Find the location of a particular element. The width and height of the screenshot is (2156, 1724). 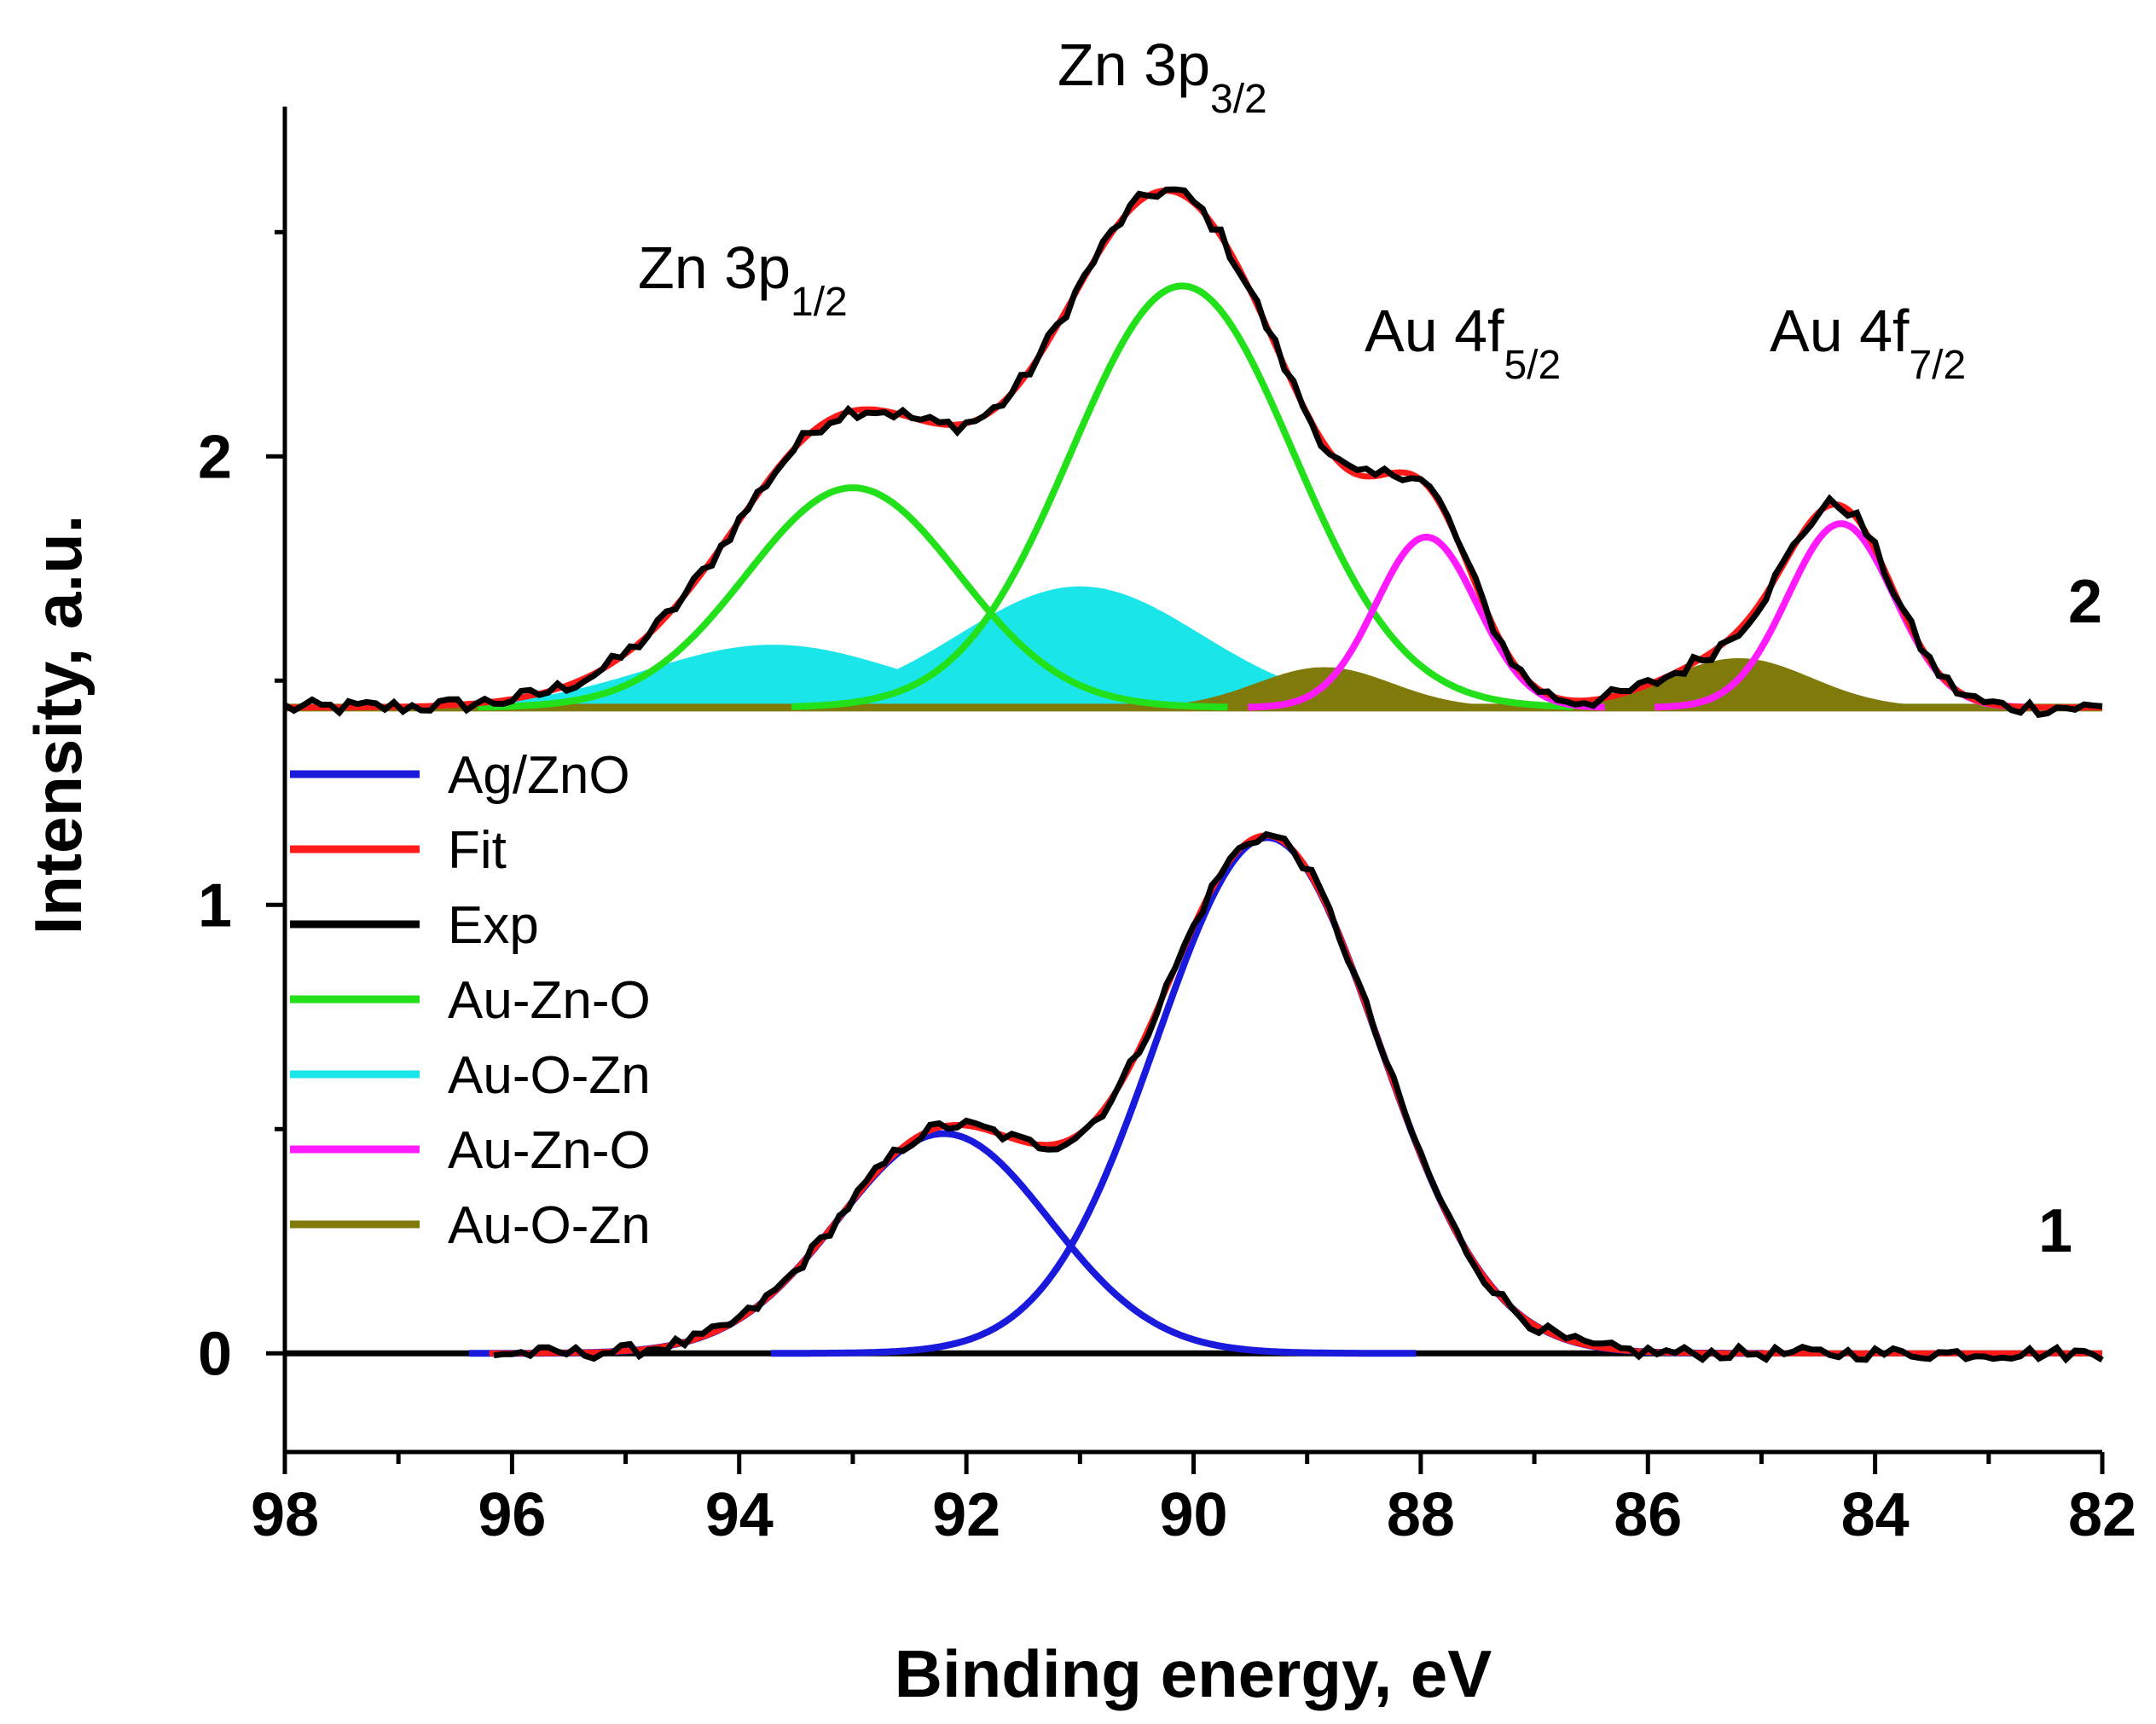

annotation-au-4f52: Au 4f5/2 is located at coordinates (1463, 343).